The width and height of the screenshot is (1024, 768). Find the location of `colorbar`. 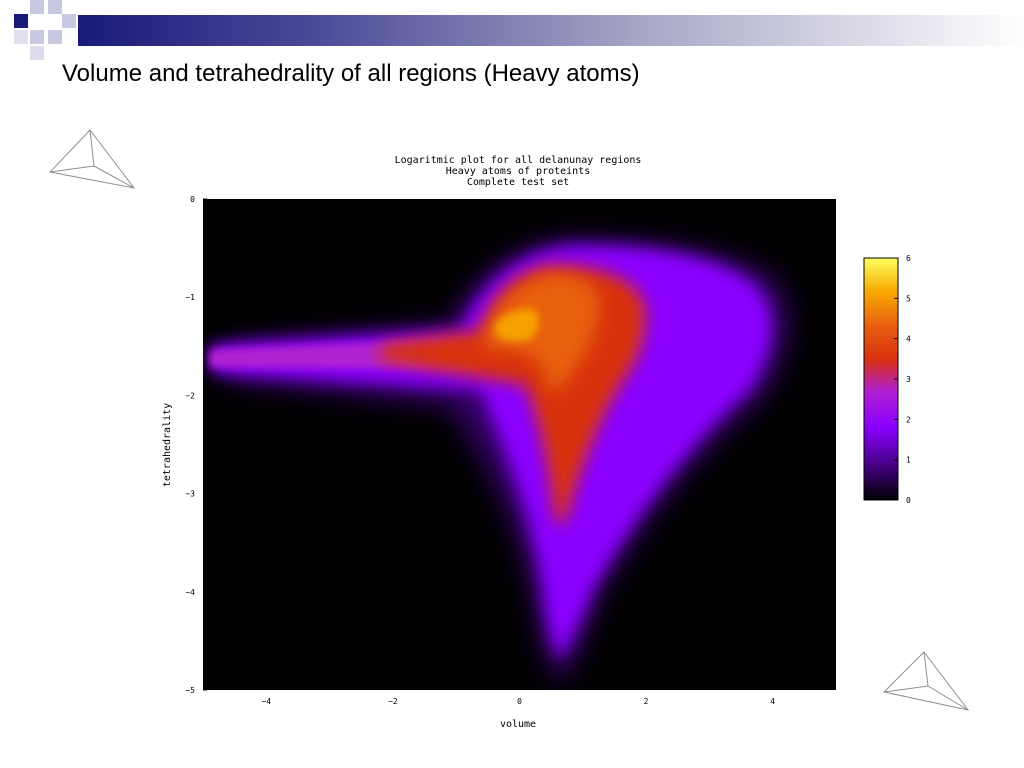

colorbar is located at coordinates (881, 379).